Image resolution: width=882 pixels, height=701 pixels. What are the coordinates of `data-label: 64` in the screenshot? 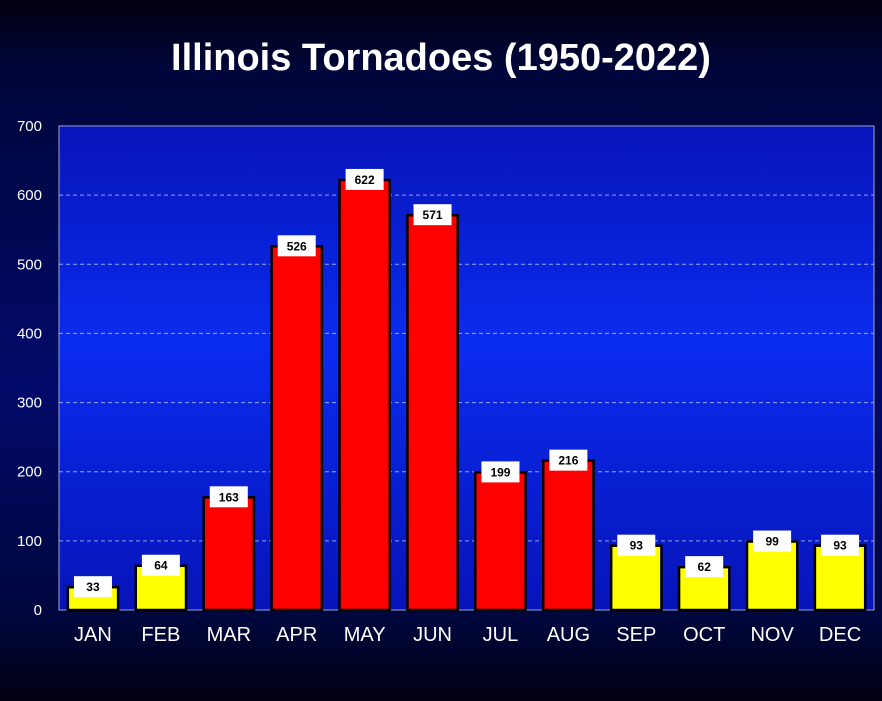 It's located at (161, 566).